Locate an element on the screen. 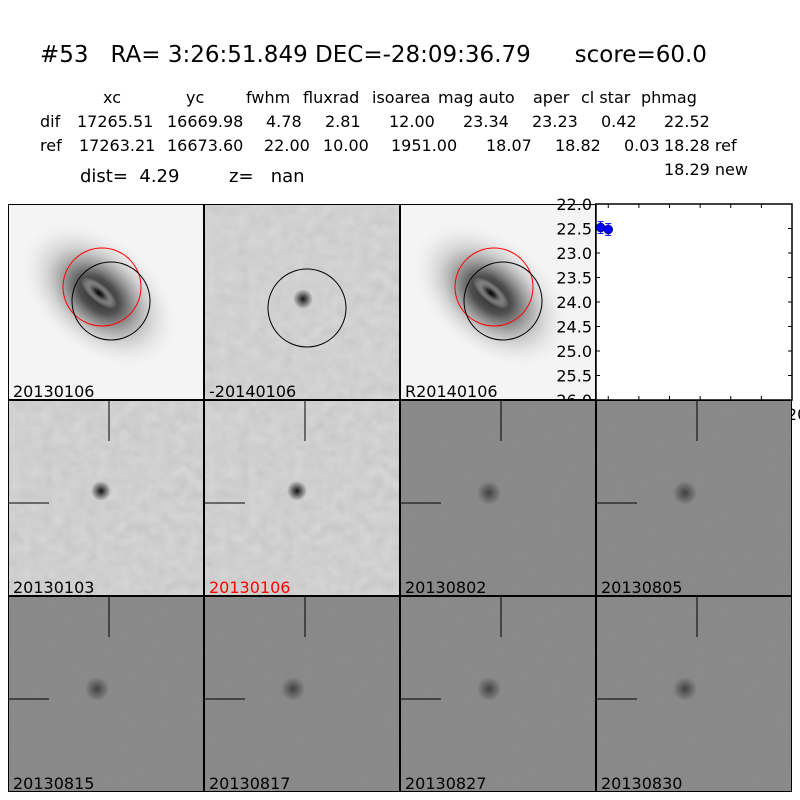  table-cell: 0.03 is located at coordinates (642, 145).